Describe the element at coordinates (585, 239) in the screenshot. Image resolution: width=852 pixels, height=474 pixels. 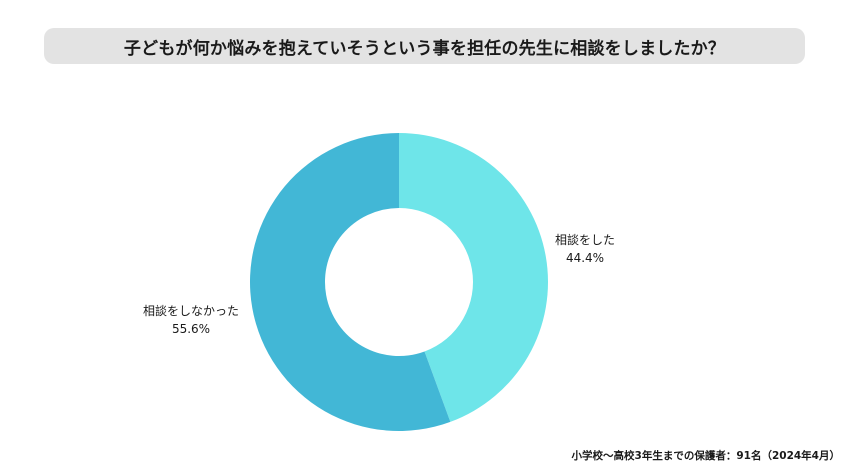
I see `slice-label-1: 相談をした` at that location.